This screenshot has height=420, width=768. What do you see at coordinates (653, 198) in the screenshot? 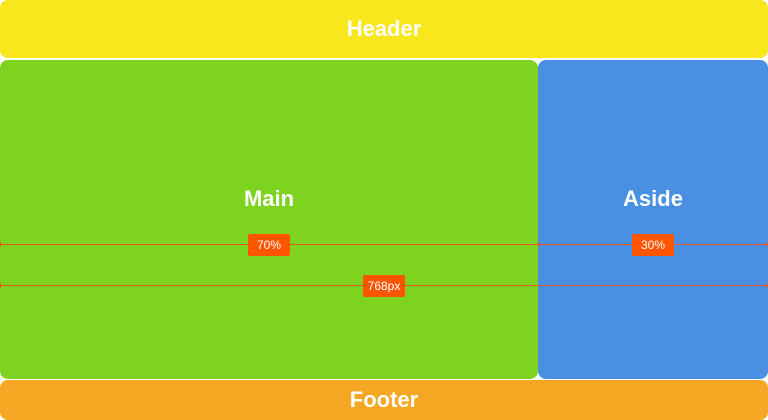
I see `aside-label: Aside` at bounding box center [653, 198].